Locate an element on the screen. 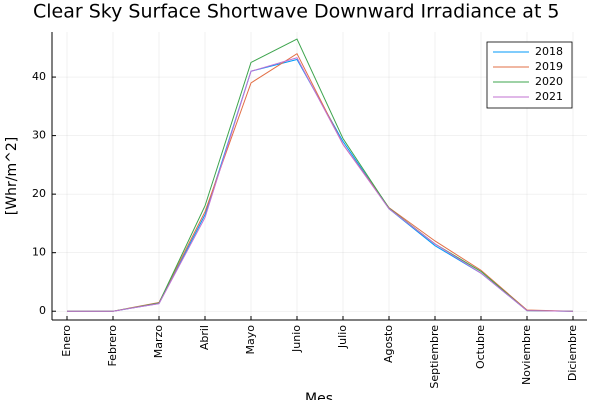 This screenshot has width=600, height=400. x-tick-label: Marzo is located at coordinates (158, 342).